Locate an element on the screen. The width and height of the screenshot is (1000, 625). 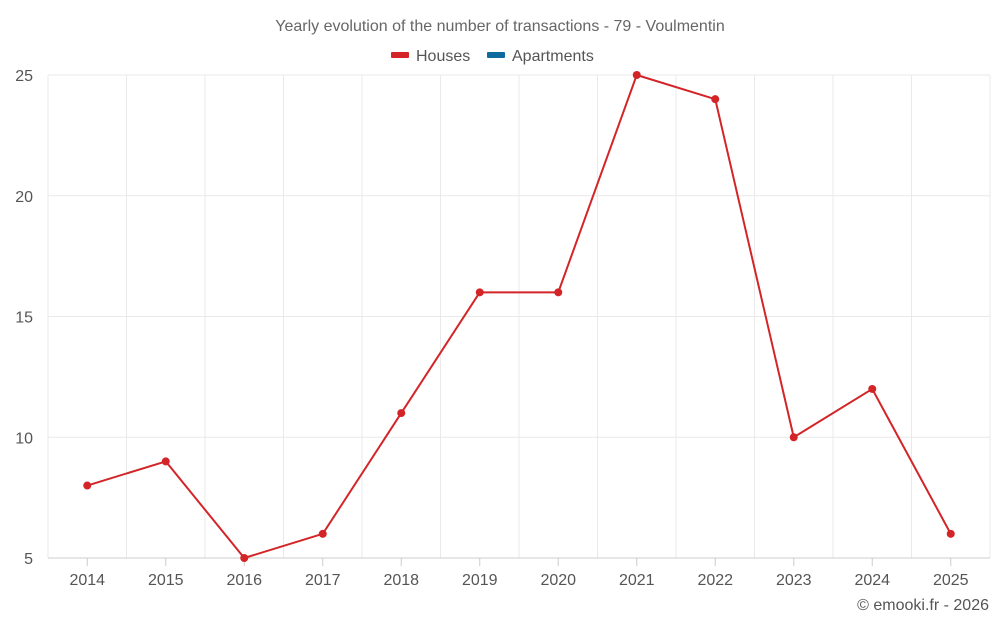
y-tick-label: 20 is located at coordinates (24, 197).